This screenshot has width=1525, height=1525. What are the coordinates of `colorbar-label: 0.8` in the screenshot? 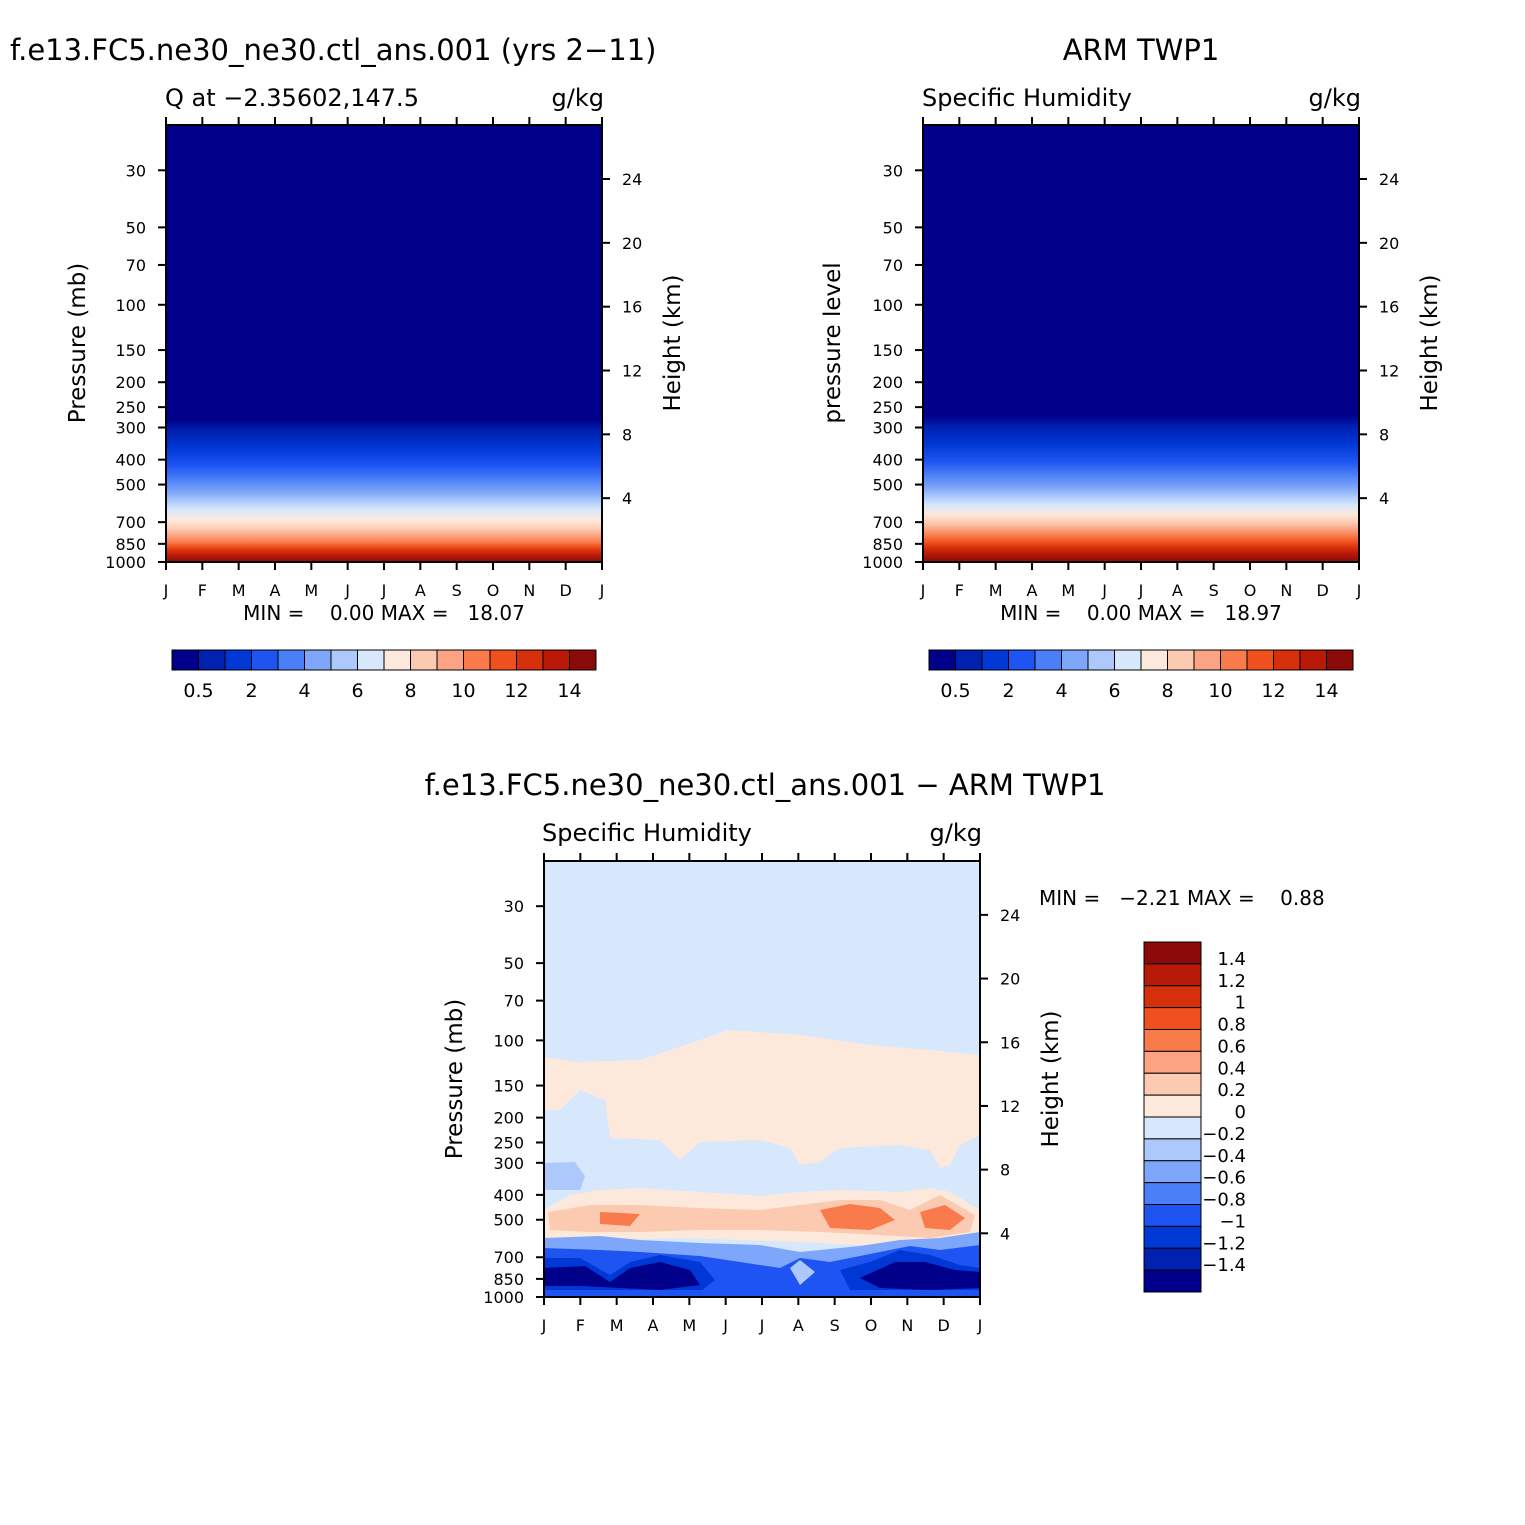 It's located at (1231, 1025).